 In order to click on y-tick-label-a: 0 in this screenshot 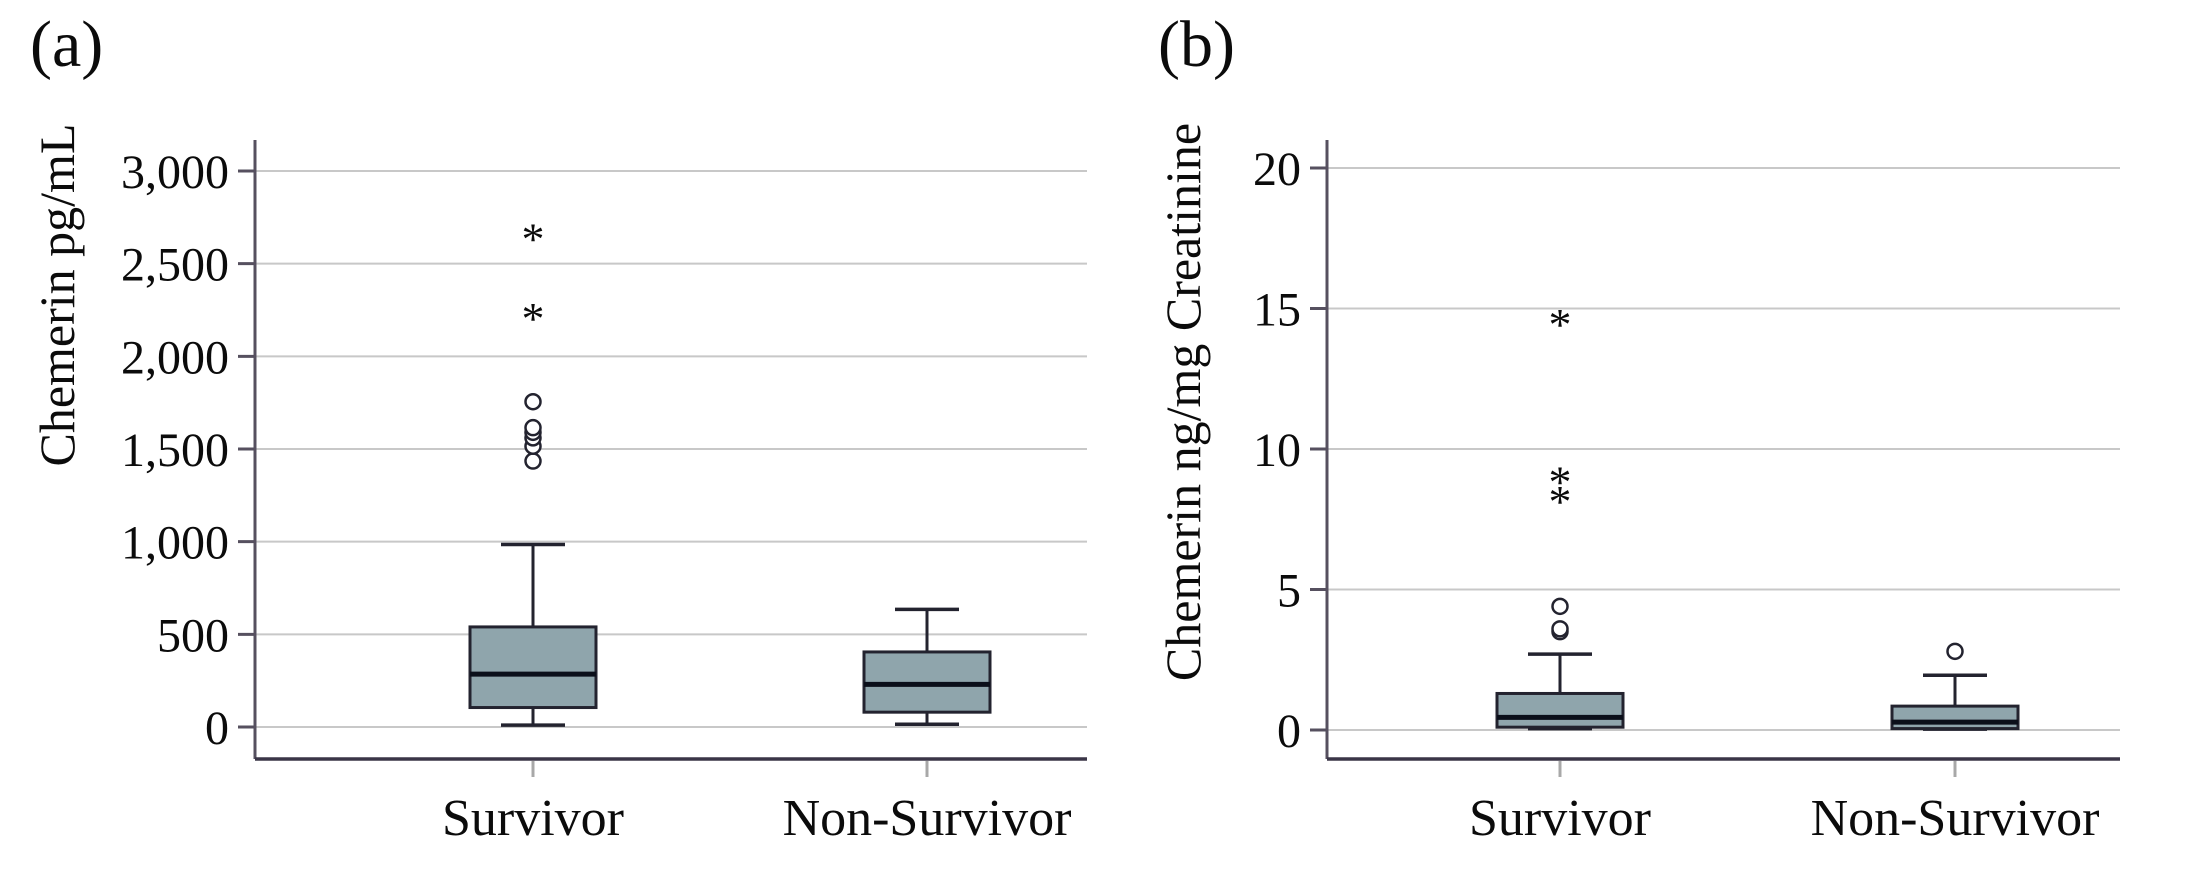, I will do `click(217, 728)`.